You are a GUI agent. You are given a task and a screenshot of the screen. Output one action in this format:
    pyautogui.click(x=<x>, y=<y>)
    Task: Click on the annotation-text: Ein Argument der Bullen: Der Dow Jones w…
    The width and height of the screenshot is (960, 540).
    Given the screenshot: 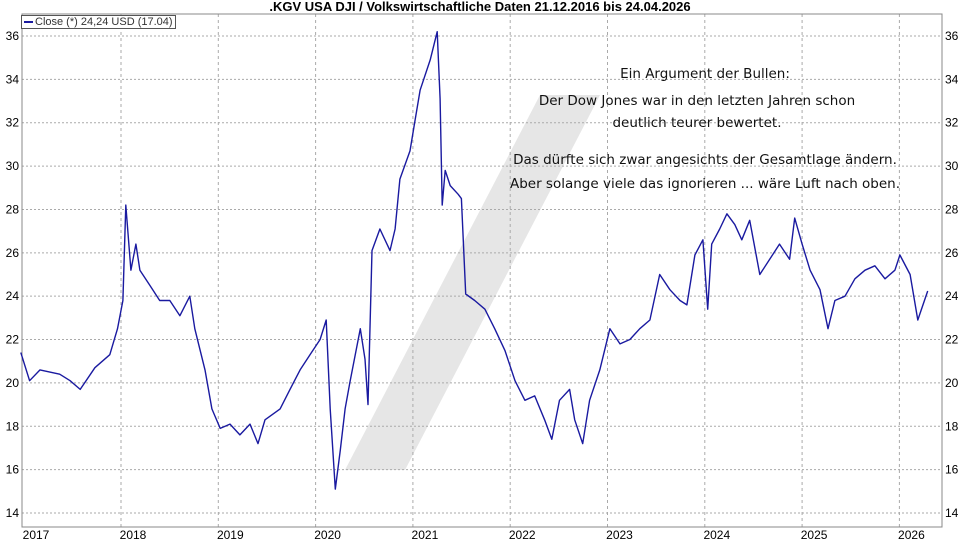 What is the action you would take?
    pyautogui.click(x=705, y=129)
    